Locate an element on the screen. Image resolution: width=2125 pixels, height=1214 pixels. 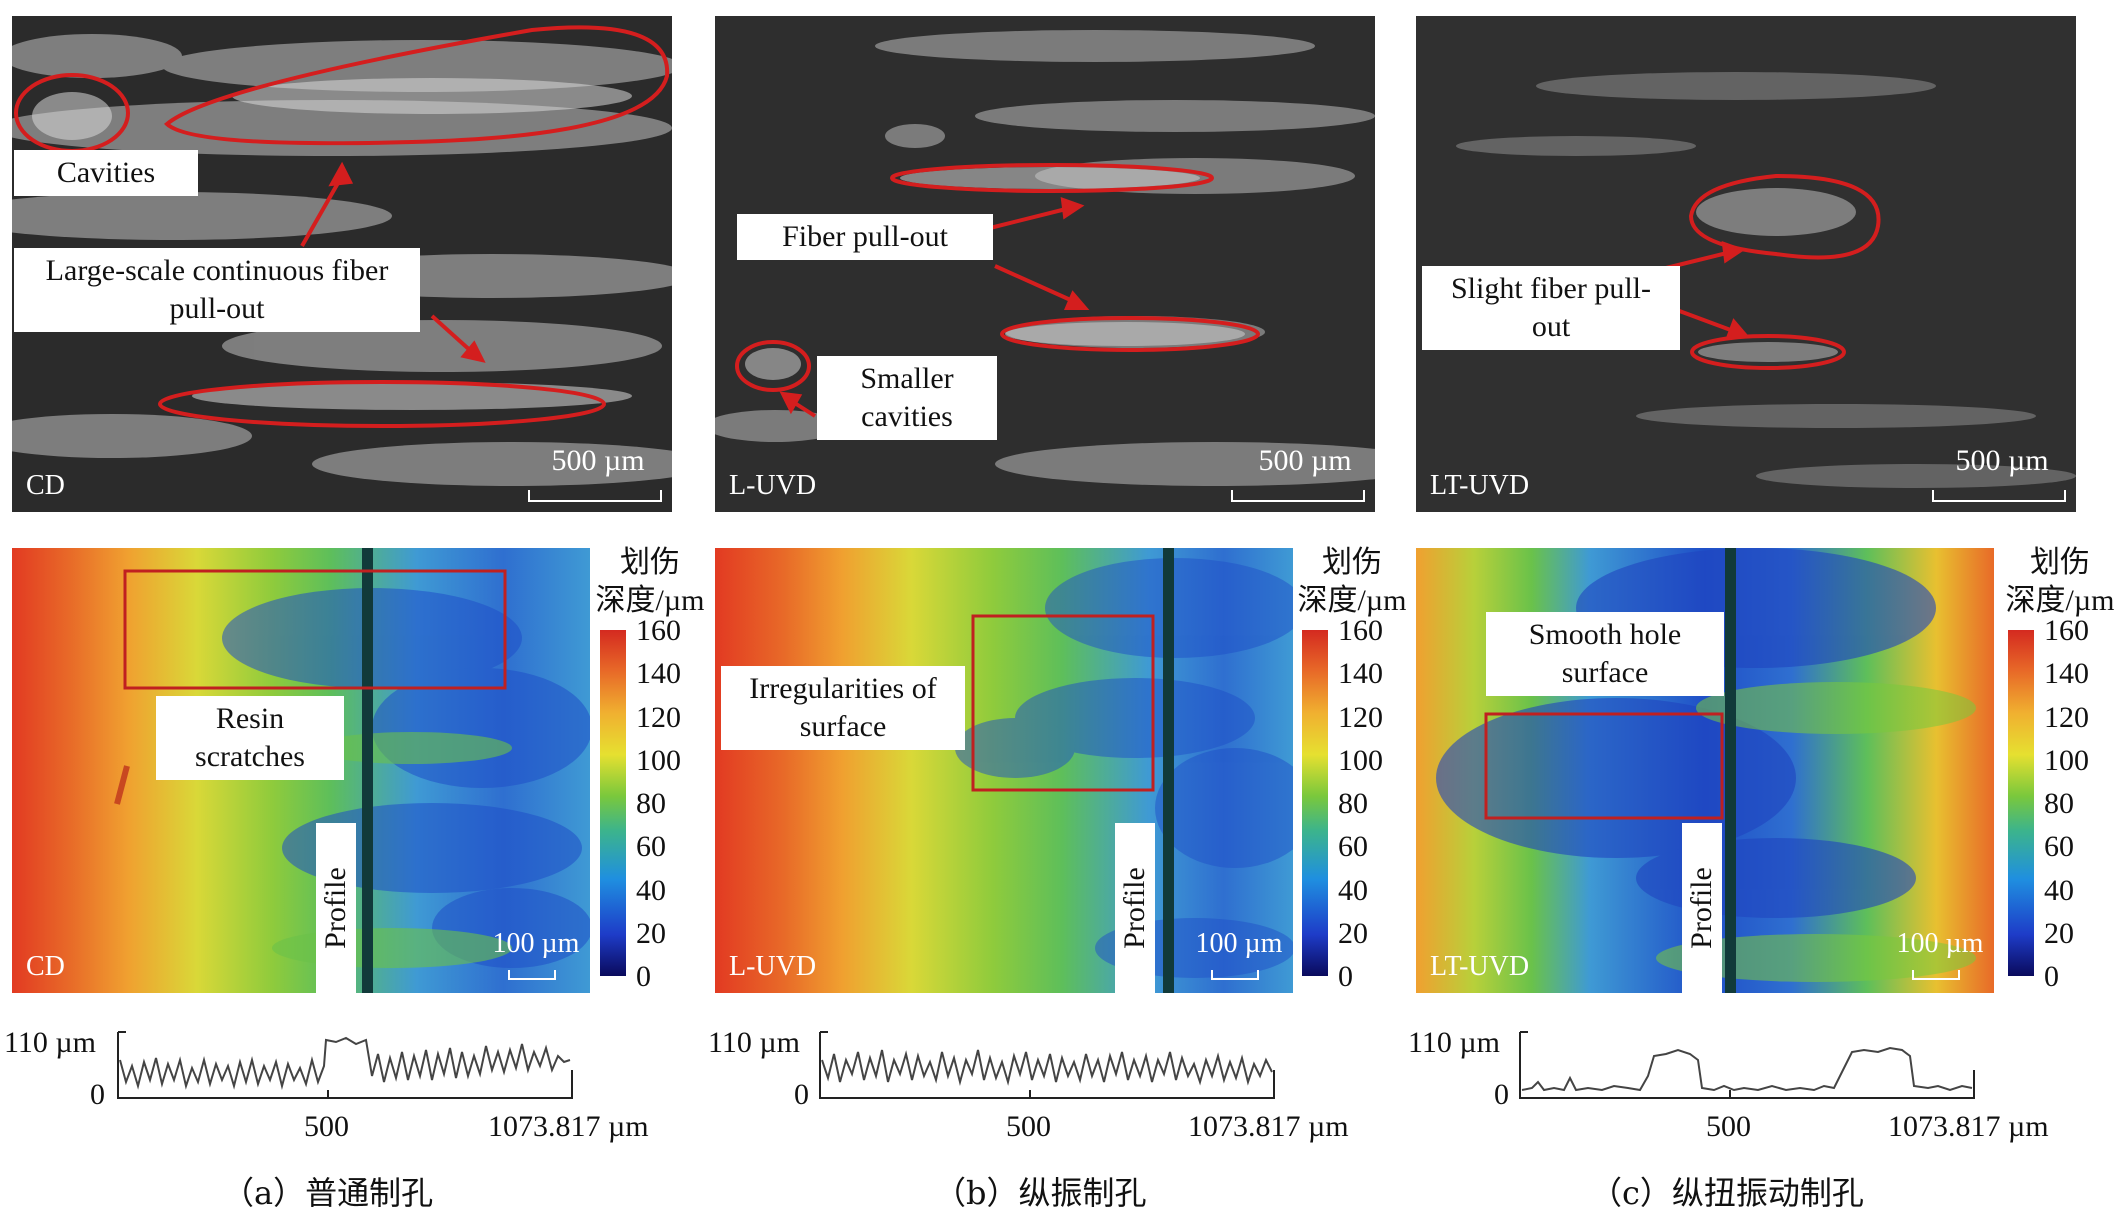
map-method-label: CD is located at coordinates (45, 966).